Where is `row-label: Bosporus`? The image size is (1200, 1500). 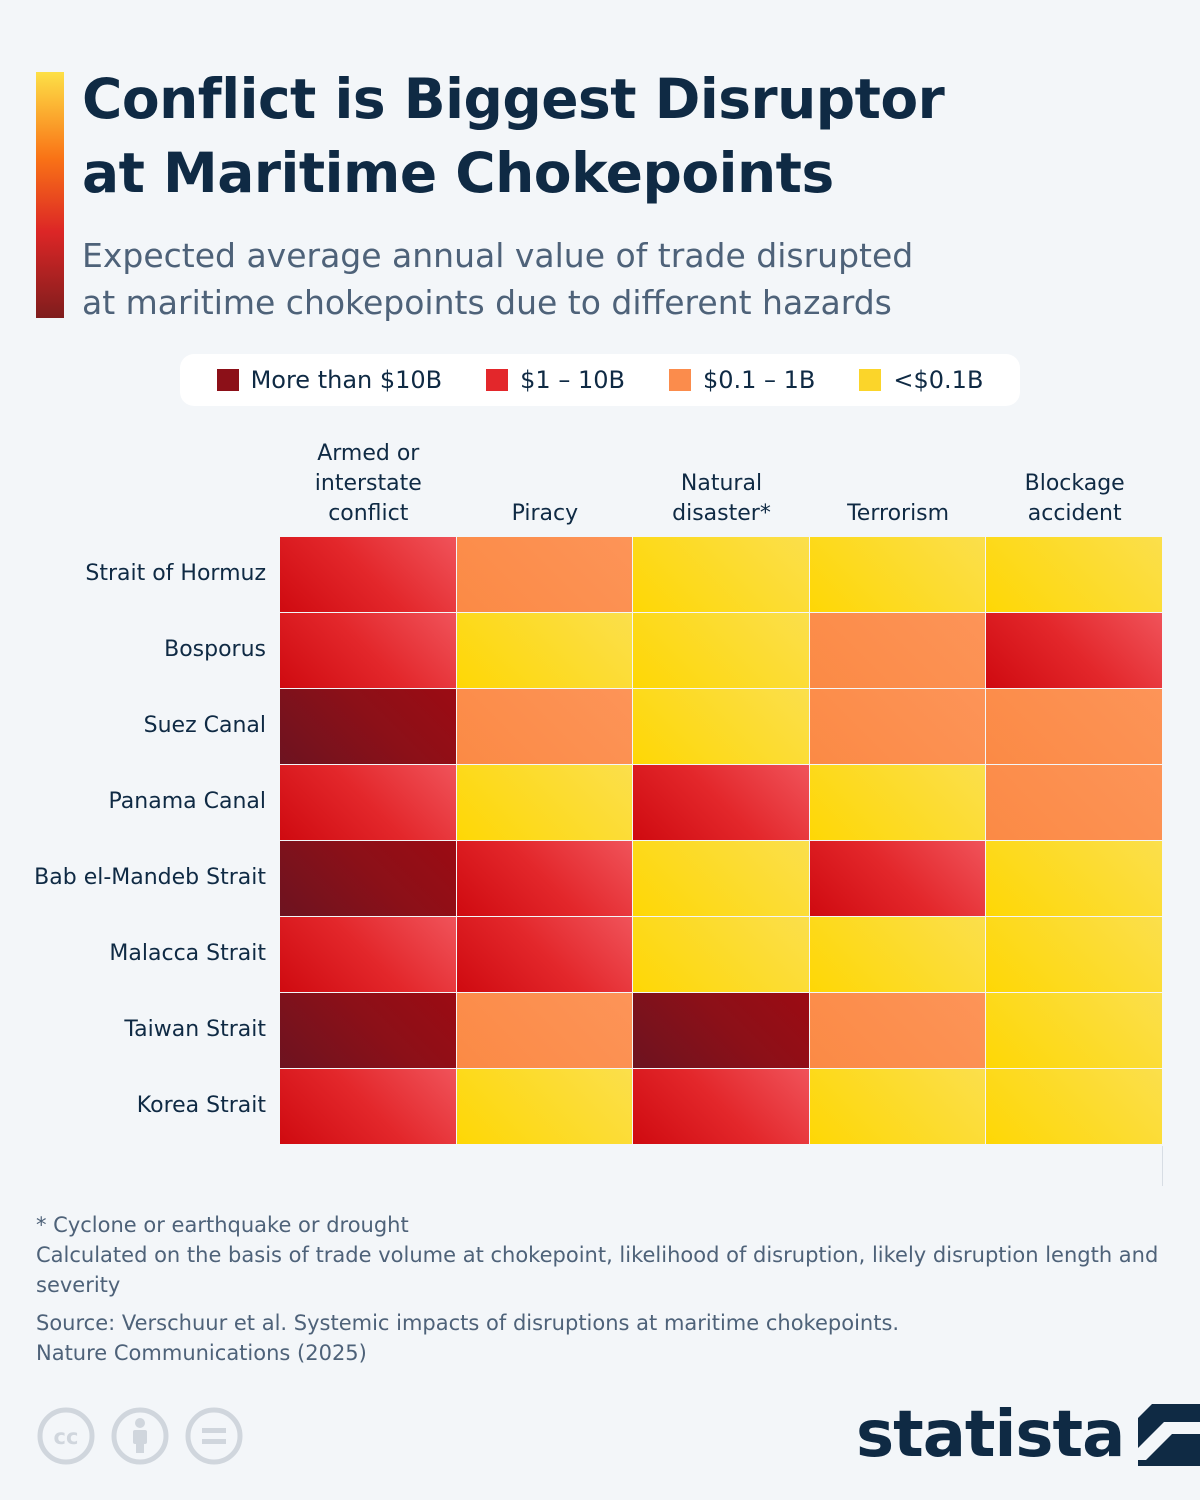
row-label: Bosporus is located at coordinates (215, 649).